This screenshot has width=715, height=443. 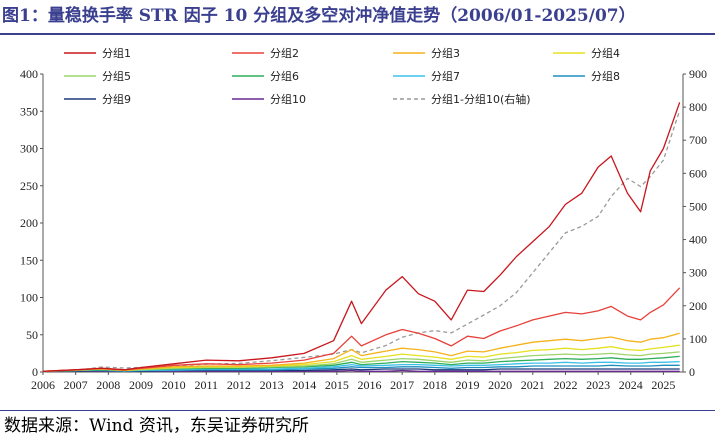 I want to click on x-tick-label: 2017, so click(x=402, y=385).